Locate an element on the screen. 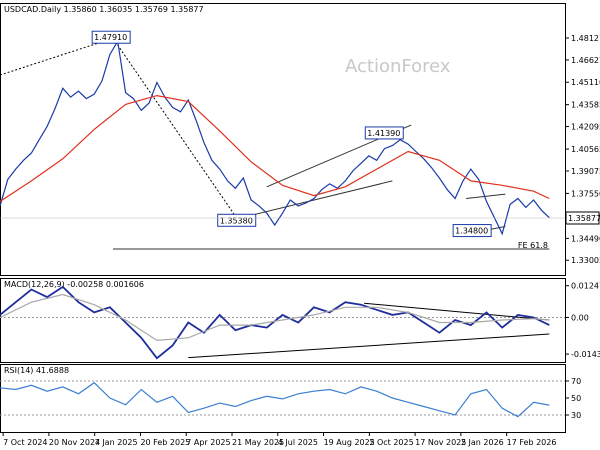 The width and height of the screenshot is (600, 450). x-tick-label: 2 Jan 2026 is located at coordinates (482, 442).